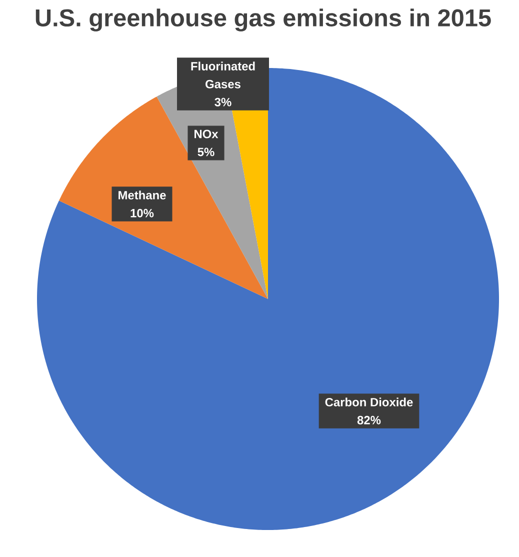 The image size is (519, 557). Describe the element at coordinates (223, 102) in the screenshot. I see `data-label: 3%` at that location.